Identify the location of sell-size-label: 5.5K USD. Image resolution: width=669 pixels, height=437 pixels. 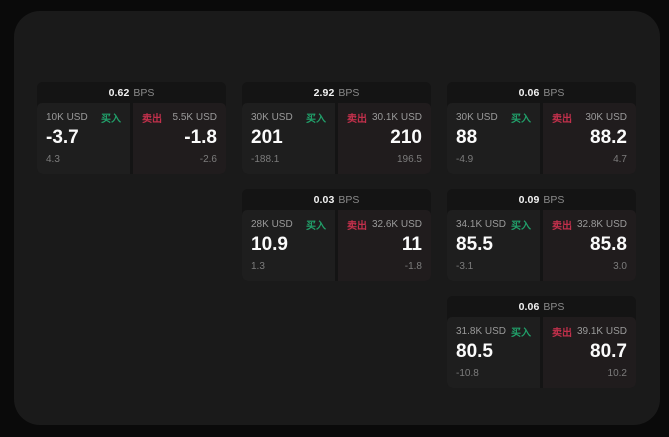
(194, 117).